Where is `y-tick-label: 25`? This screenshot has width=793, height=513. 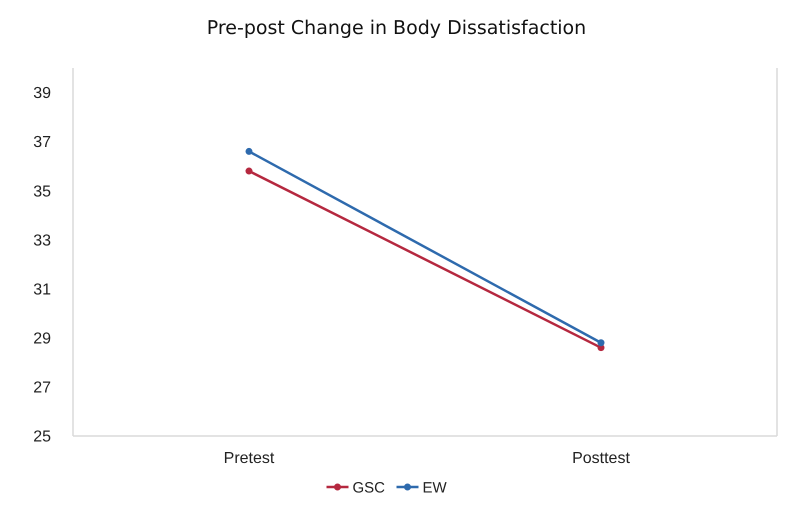 y-tick-label: 25 is located at coordinates (42, 437).